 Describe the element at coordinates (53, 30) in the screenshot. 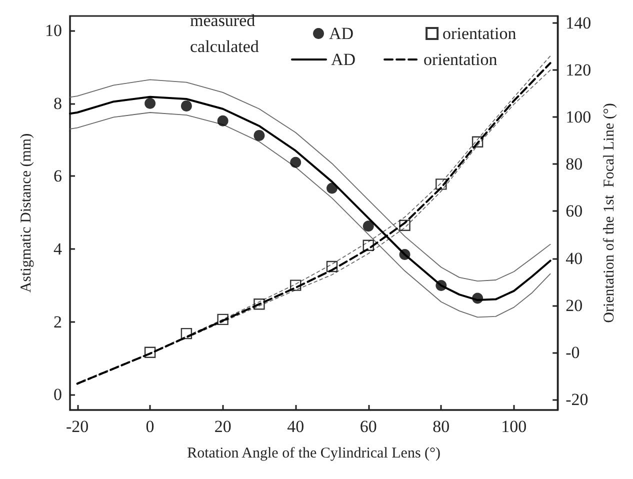

I see `y-tick-label: 10` at that location.